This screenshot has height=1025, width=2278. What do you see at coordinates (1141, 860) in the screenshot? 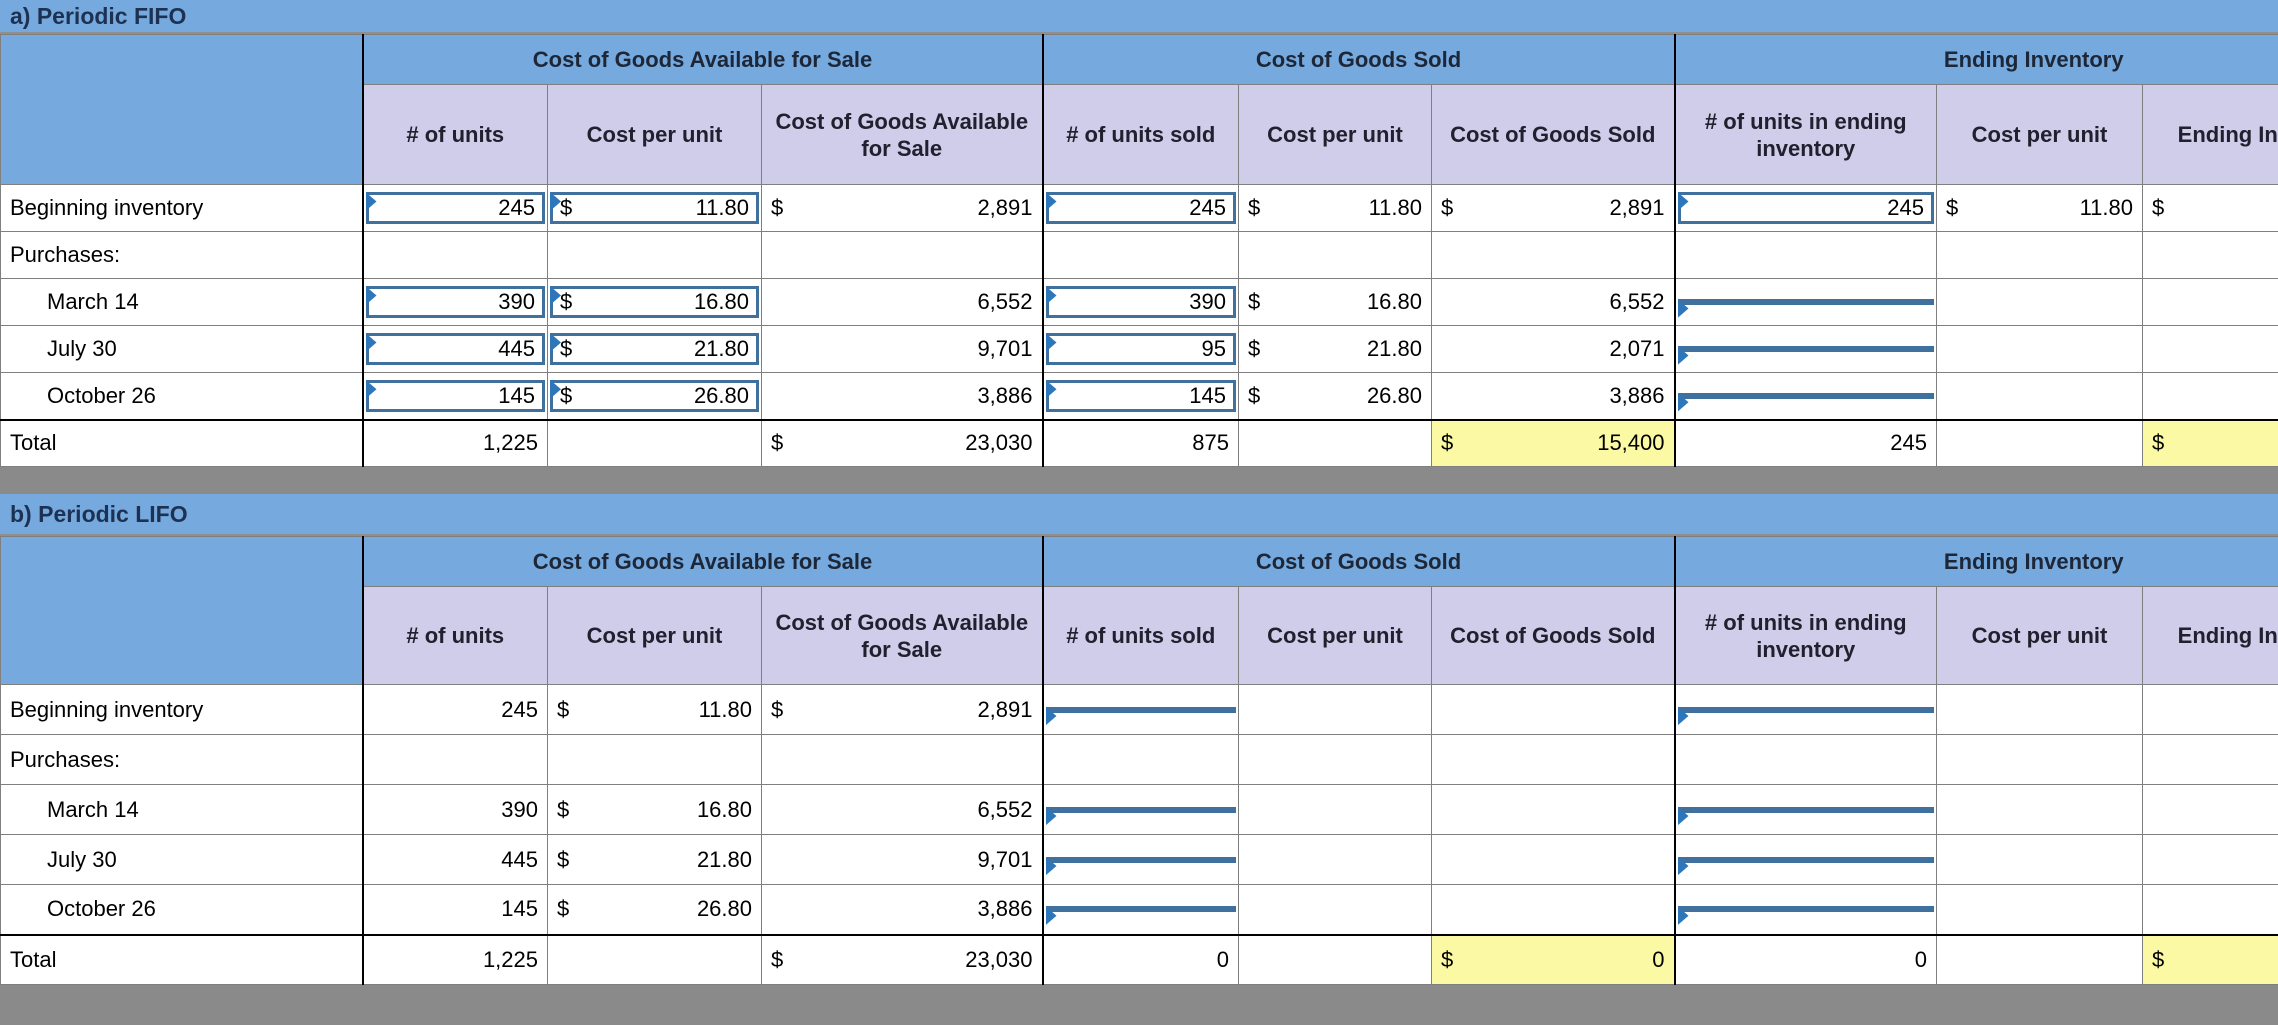
I see `lifo-july30-units-sold-input` at bounding box center [1141, 860].